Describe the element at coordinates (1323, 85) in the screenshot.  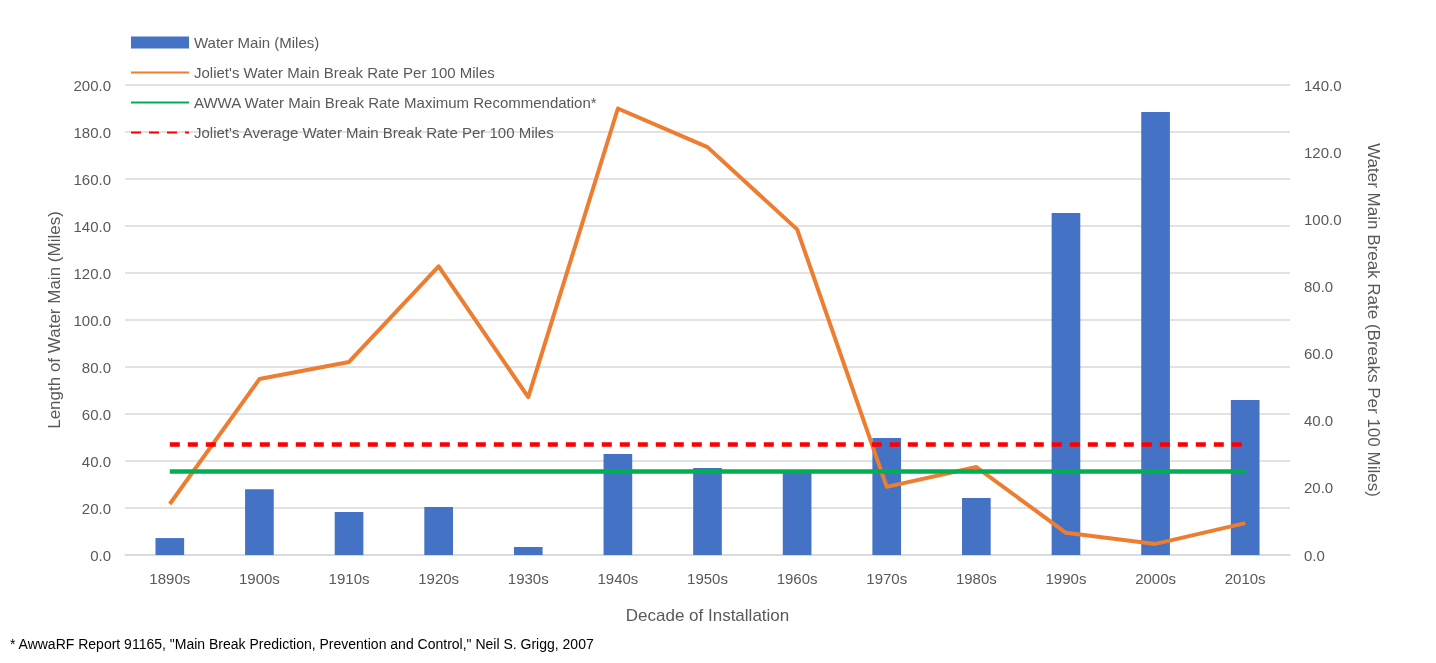
I see `y2-tick-label: 140.0` at that location.